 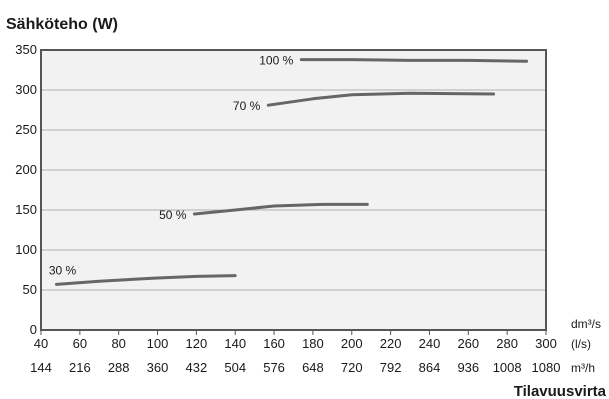 I want to click on x-tick-label: 160, so click(x=274, y=343).